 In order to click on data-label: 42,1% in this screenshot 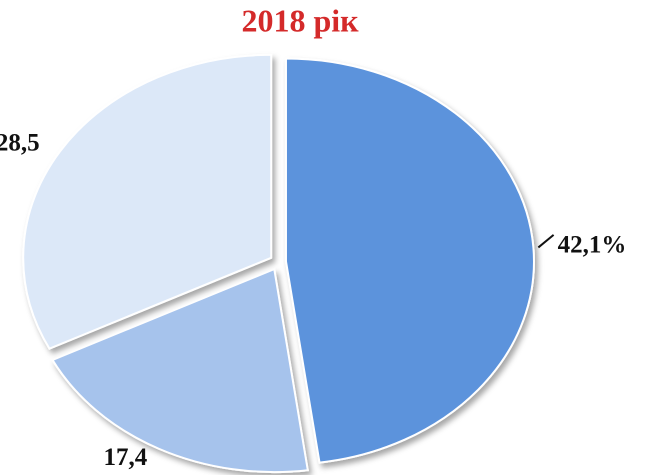, I will do `click(592, 245)`.